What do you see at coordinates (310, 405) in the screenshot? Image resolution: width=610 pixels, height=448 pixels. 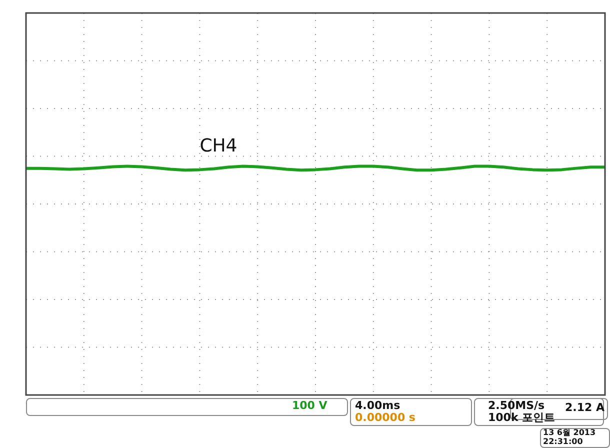 I see `text: 100 V` at bounding box center [310, 405].